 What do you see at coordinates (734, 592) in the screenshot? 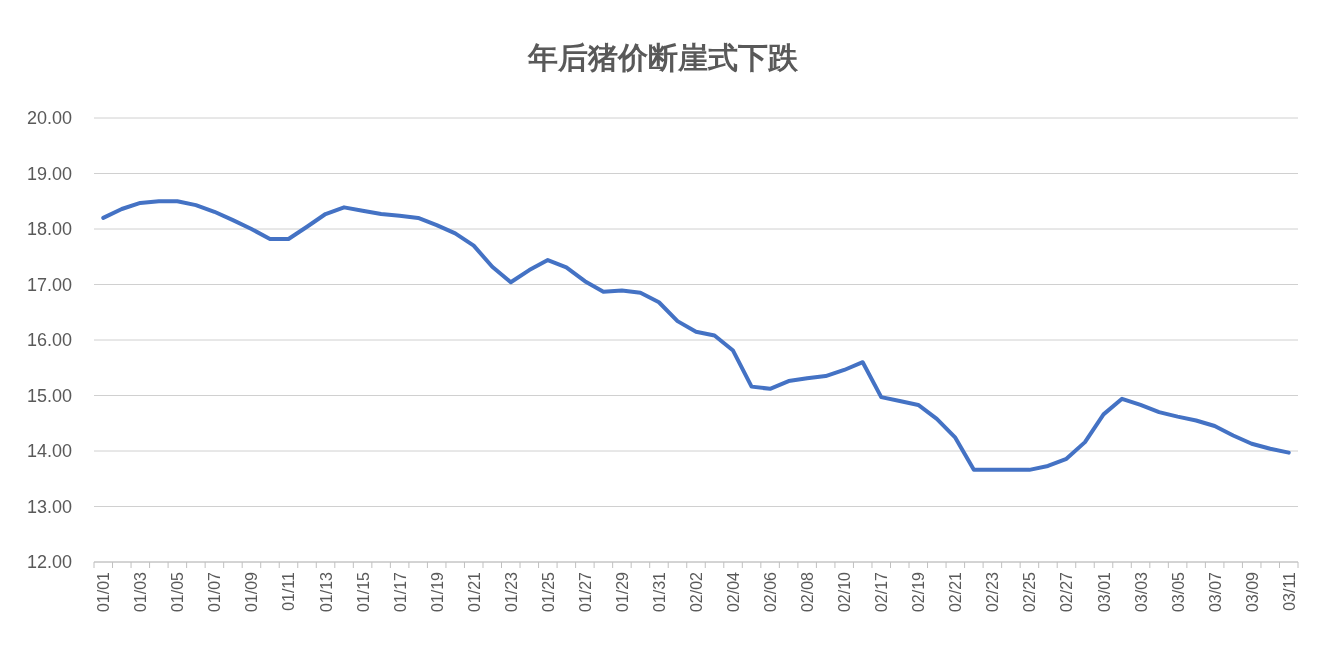
I see `x-tick-label: 02/04` at bounding box center [734, 592].